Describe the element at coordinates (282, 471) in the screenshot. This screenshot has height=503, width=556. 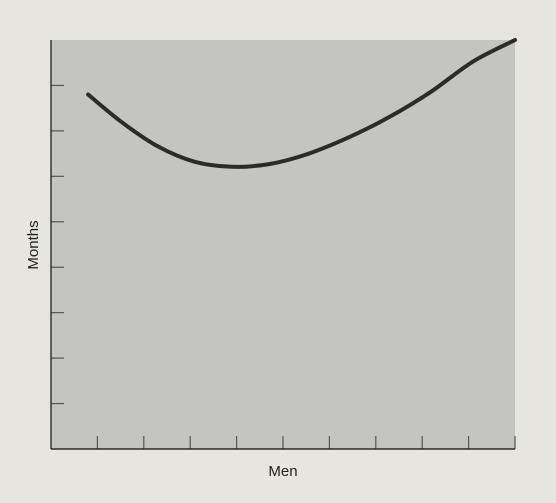
I see `x-axis-label: Men` at that location.